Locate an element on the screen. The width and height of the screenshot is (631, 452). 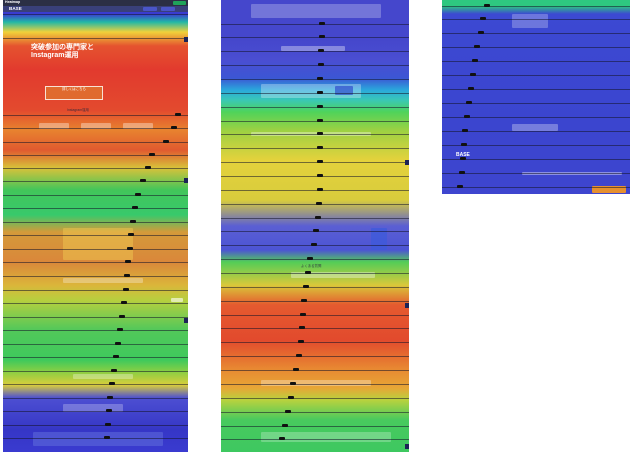
heatmap-overlay is located at coordinates (536, 97).